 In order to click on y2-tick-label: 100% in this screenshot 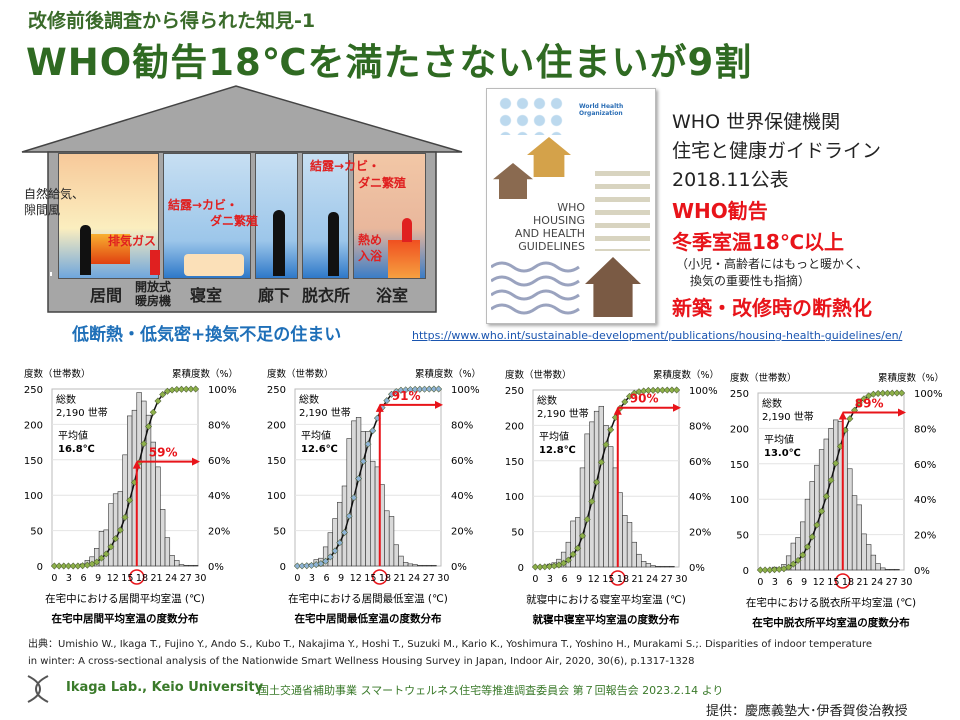, I will do `click(222, 390)`.